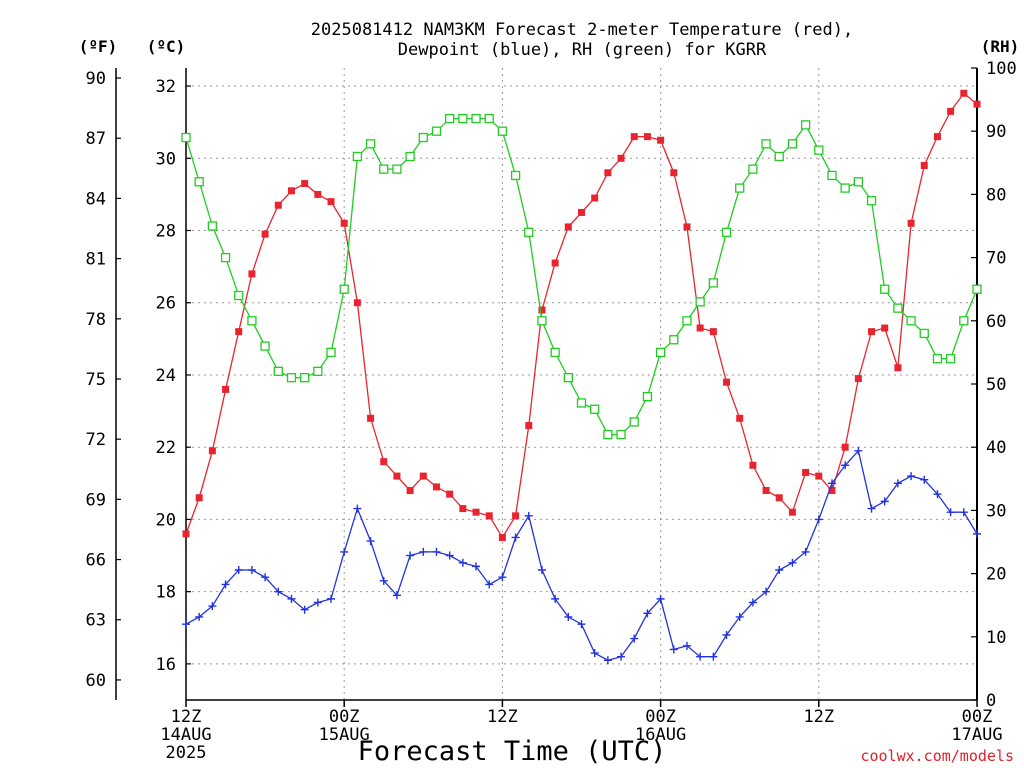  I want to click on tick-label-fahrenheit: 81, so click(96, 260).